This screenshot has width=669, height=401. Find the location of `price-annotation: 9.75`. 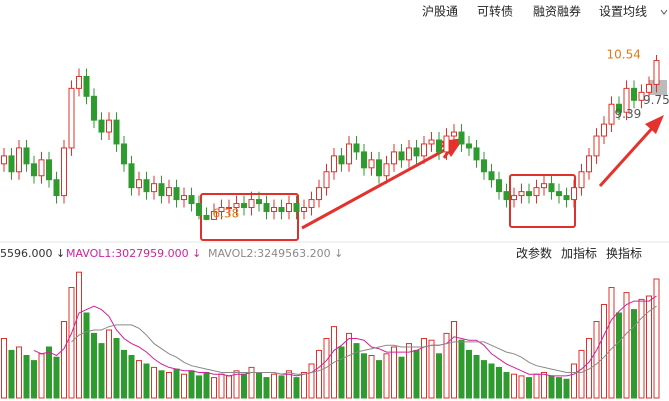

price-annotation: 9.75 is located at coordinates (656, 100).